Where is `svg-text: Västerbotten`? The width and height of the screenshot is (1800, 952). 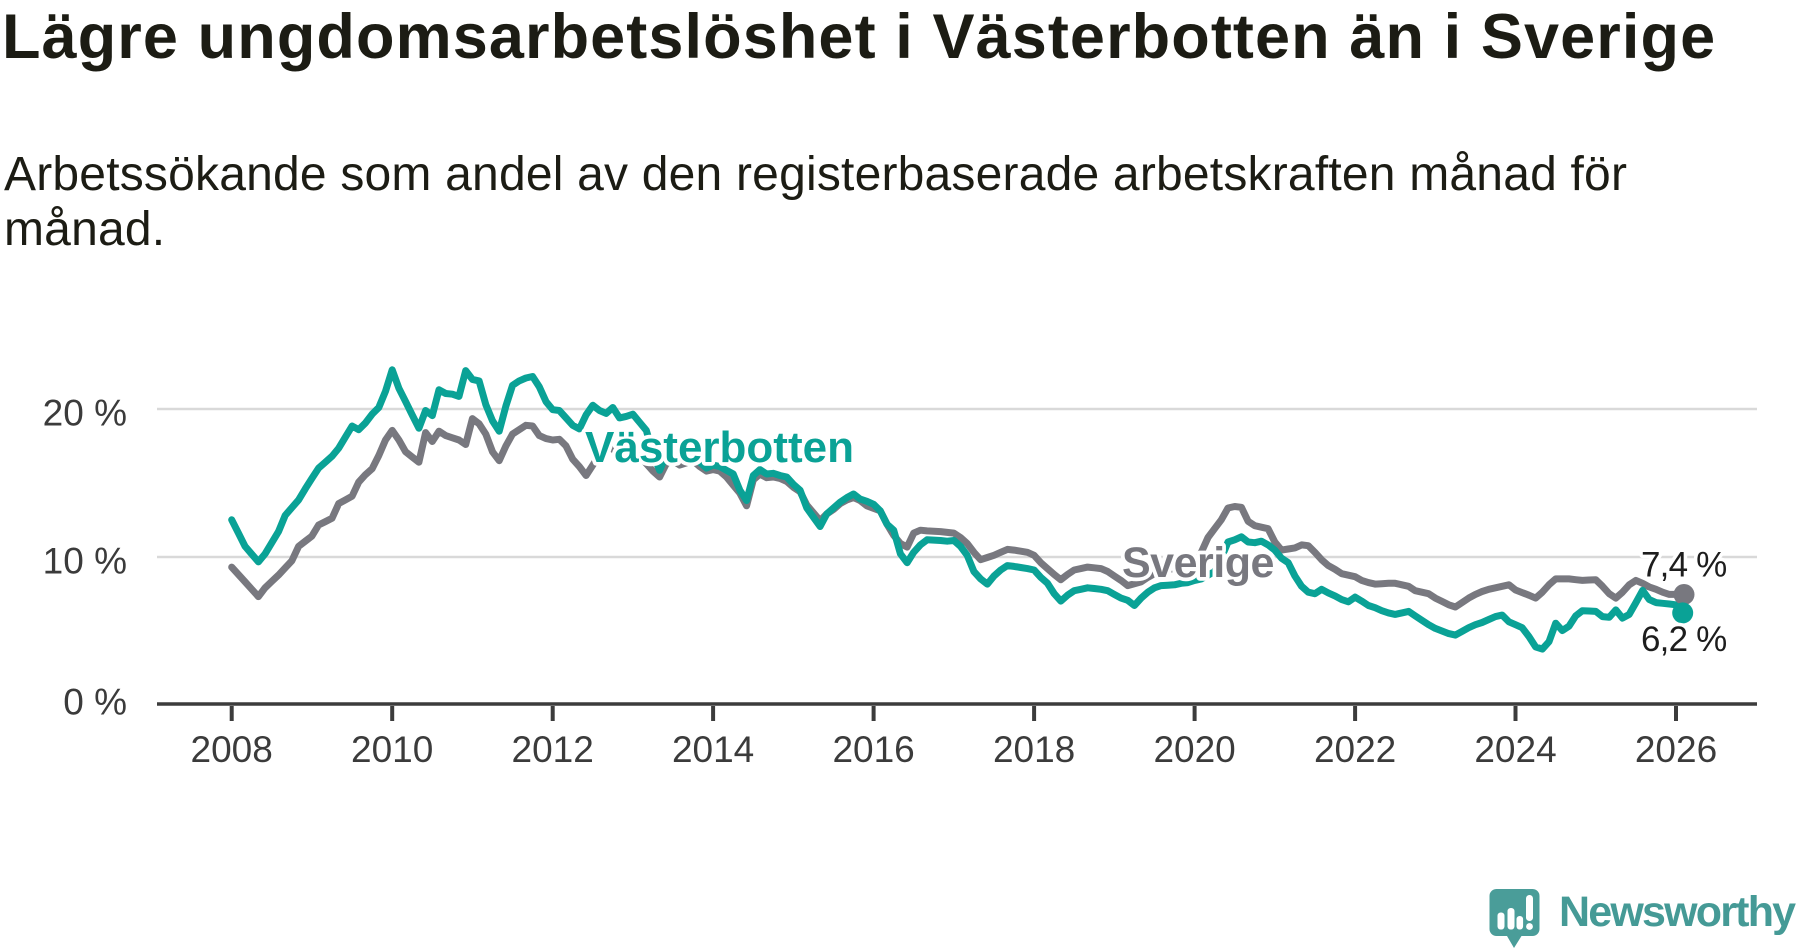
svg-text: Västerbotten is located at coordinates (719, 447).